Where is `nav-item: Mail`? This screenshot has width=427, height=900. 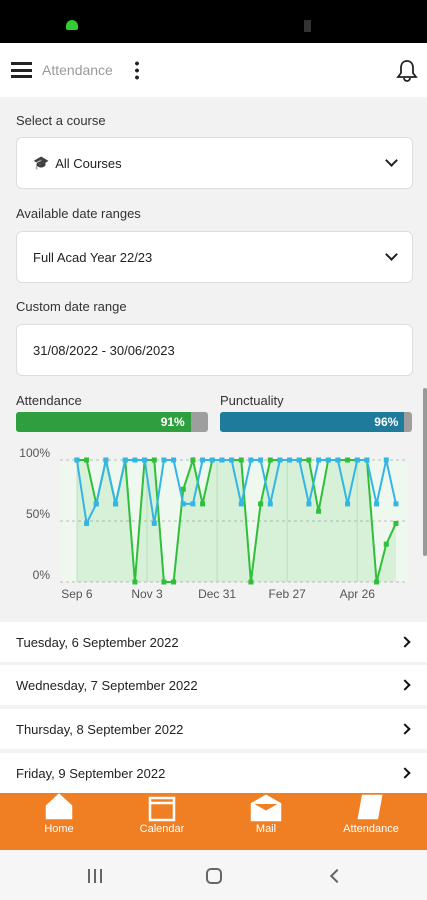
nav-item: Mail is located at coordinates (266, 814).